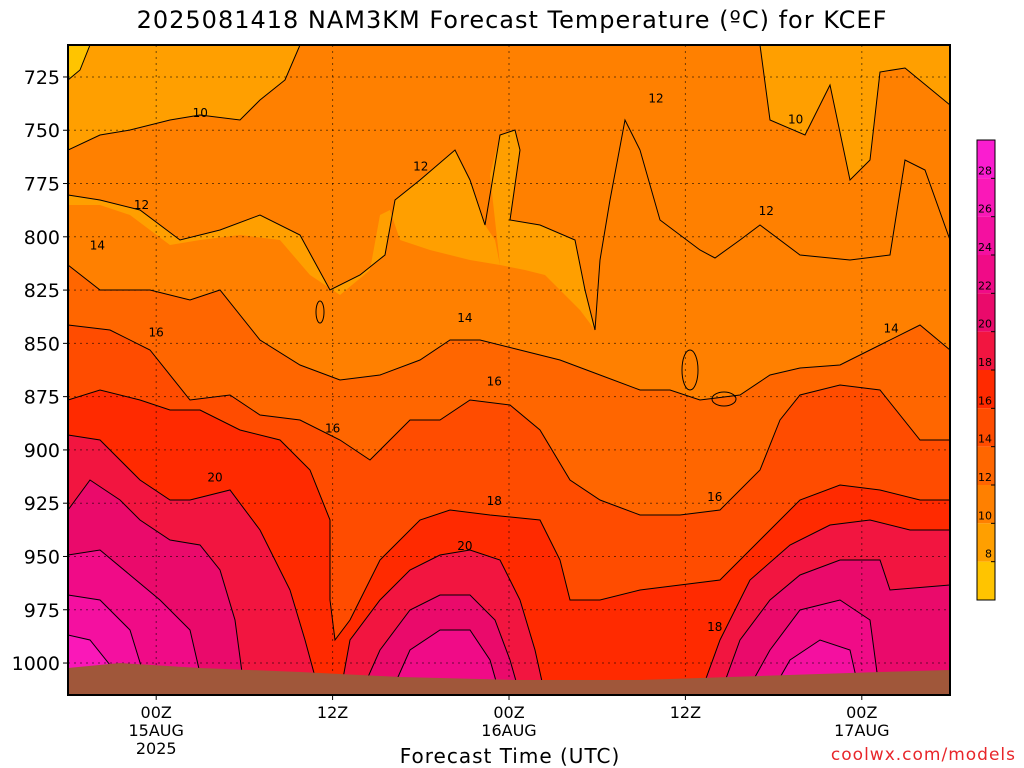 The image size is (1024, 768). What do you see at coordinates (510, 756) in the screenshot?
I see `x-axis-label: Forecast Time (UTC)` at bounding box center [510, 756].